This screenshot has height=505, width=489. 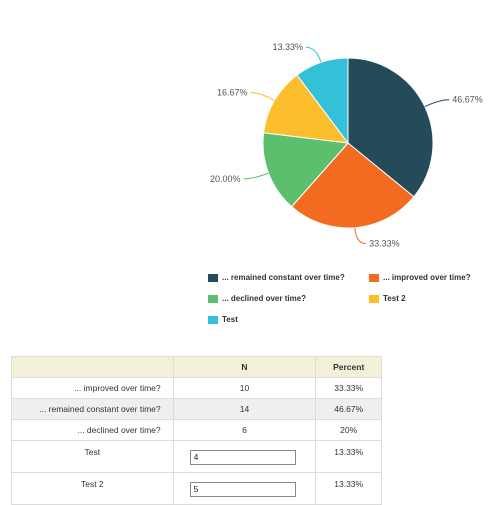 I want to click on legend-label: Test, so click(x=230, y=319).